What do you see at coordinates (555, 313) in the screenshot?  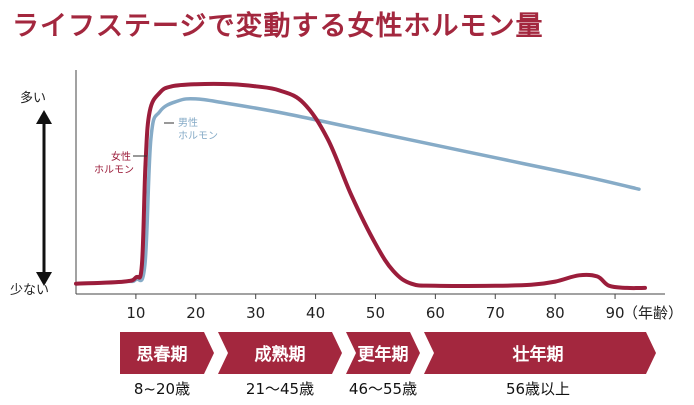 I see `x-tick-label: 80` at bounding box center [555, 313].